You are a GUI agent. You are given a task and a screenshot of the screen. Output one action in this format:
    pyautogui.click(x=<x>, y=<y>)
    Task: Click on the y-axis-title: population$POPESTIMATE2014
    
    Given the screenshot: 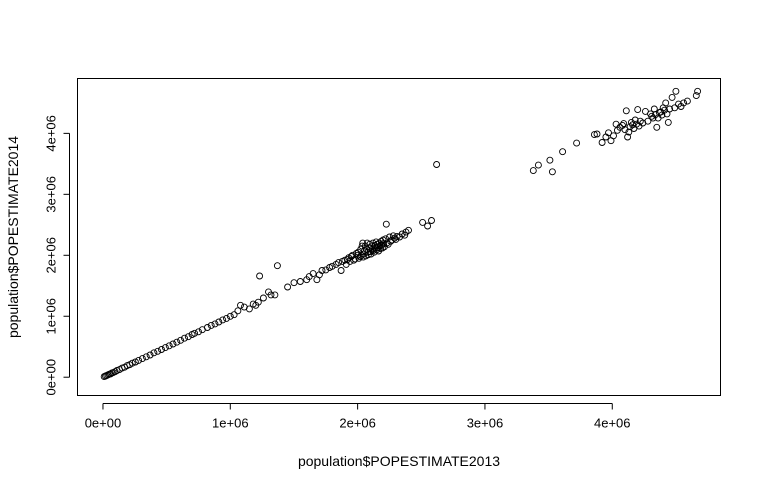 What is the action you would take?
    pyautogui.click(x=13, y=237)
    